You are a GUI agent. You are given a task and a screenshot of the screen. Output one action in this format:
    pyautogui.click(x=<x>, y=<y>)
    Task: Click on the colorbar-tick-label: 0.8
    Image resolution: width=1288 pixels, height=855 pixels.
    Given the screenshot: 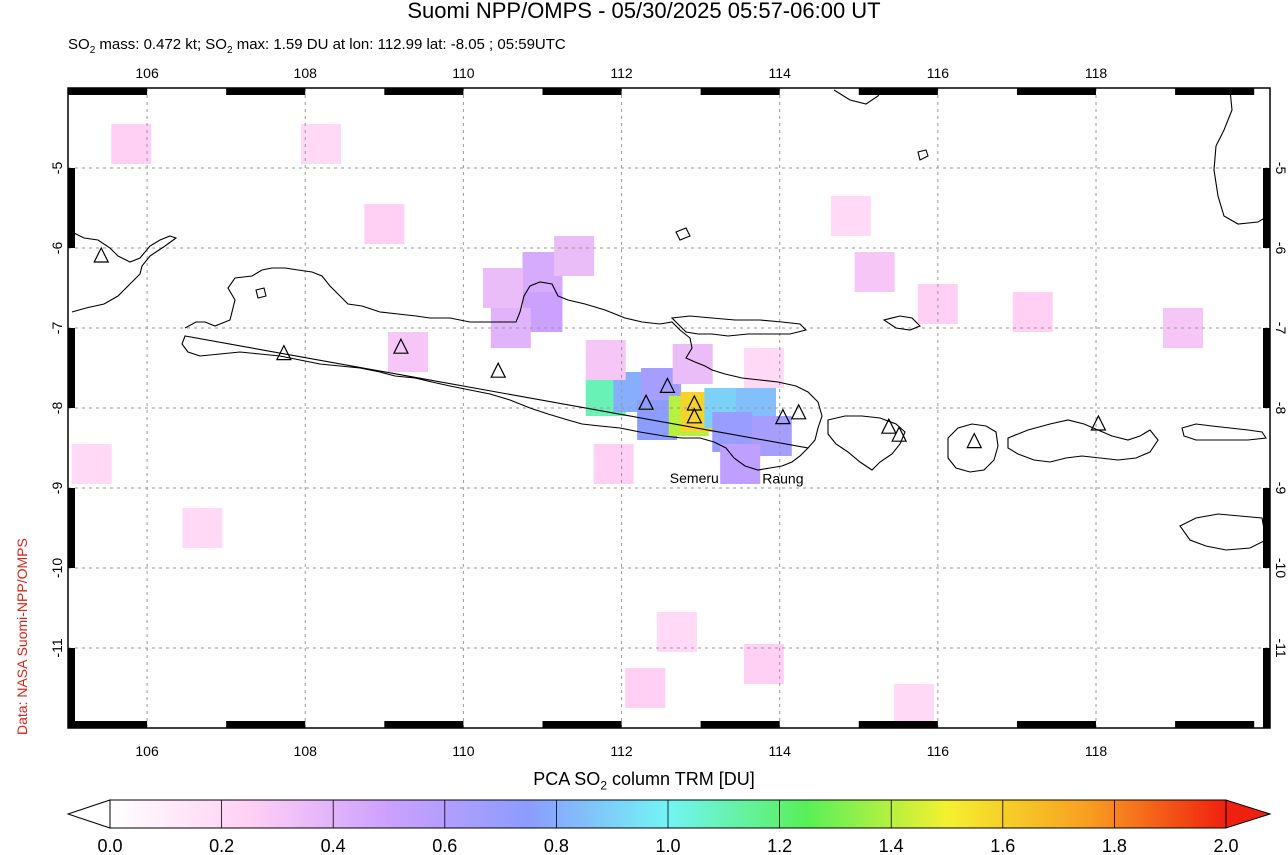 What is the action you would take?
    pyautogui.click(x=556, y=845)
    